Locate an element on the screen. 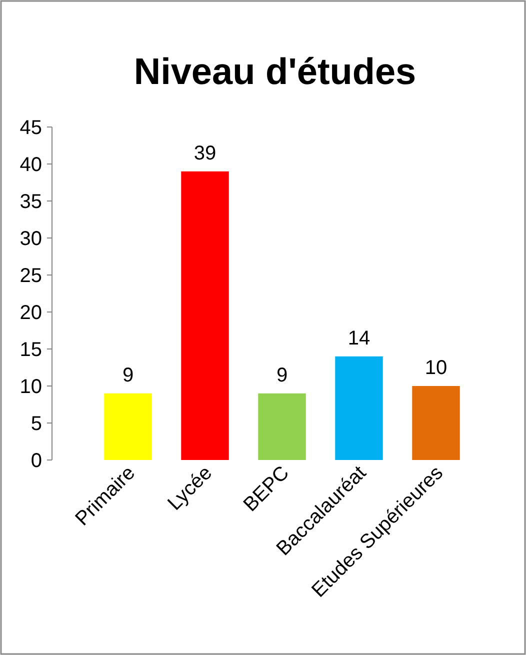 This screenshot has width=526, height=655. data-label: 39 is located at coordinates (205, 153).